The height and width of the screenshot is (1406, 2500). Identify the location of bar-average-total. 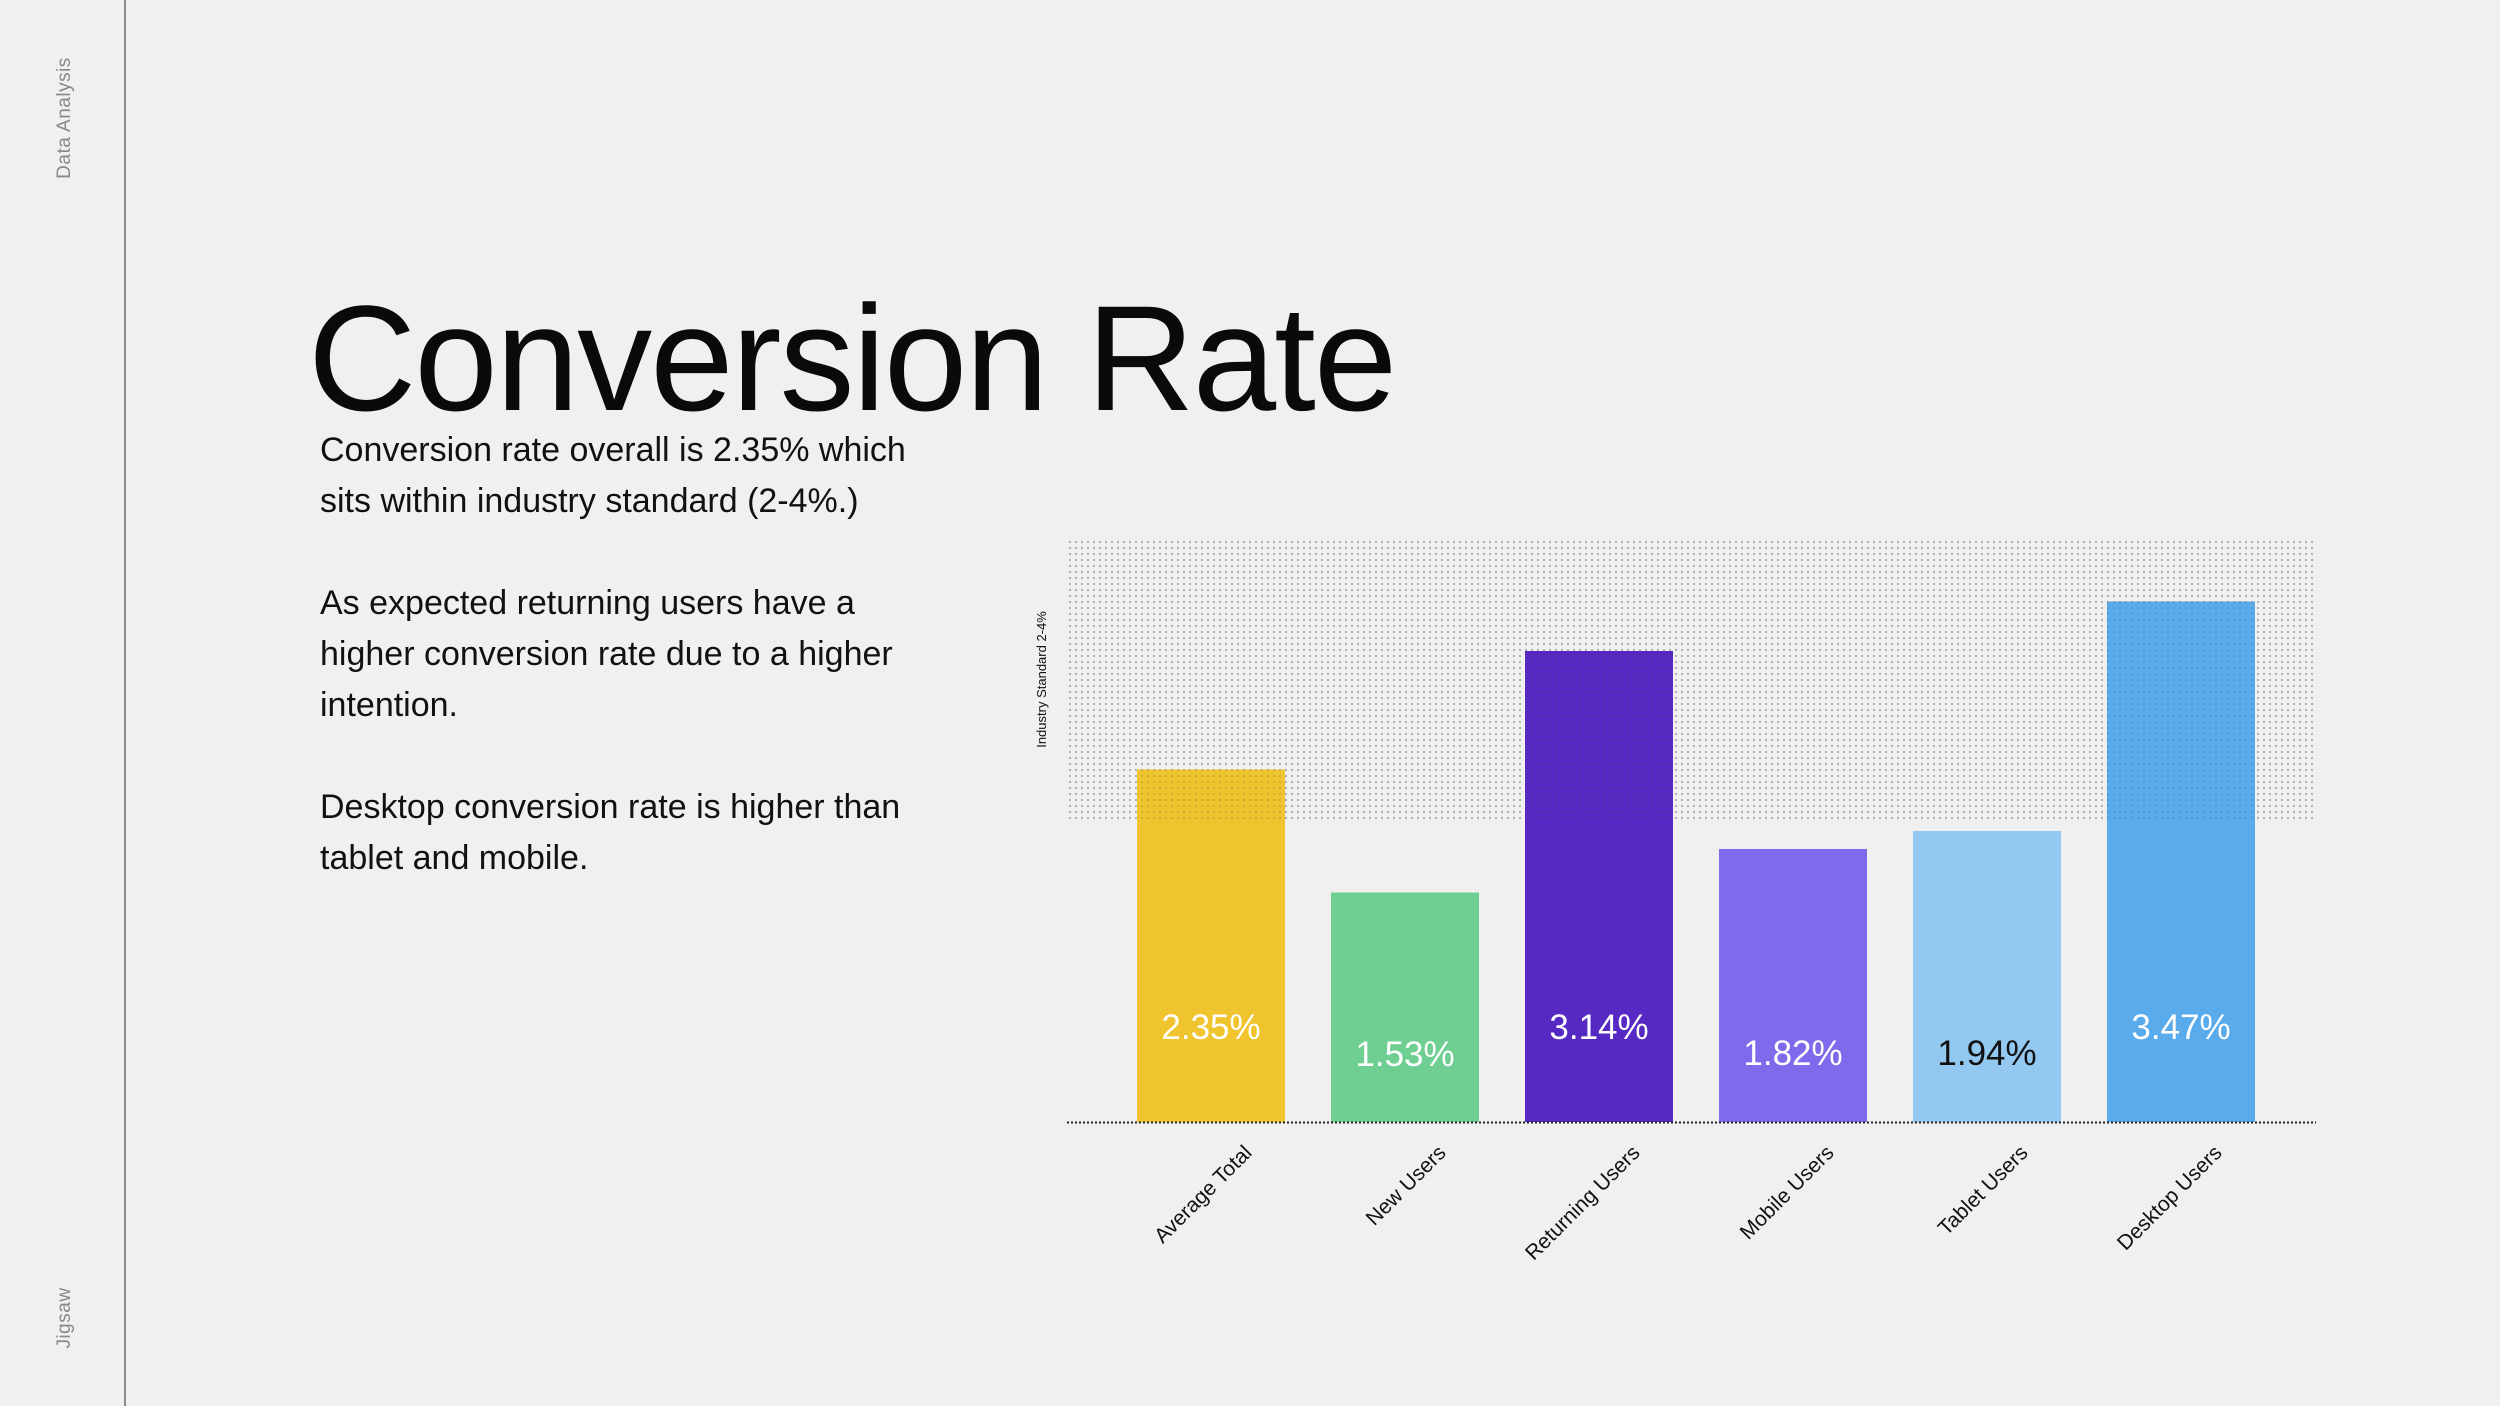
(1211, 945).